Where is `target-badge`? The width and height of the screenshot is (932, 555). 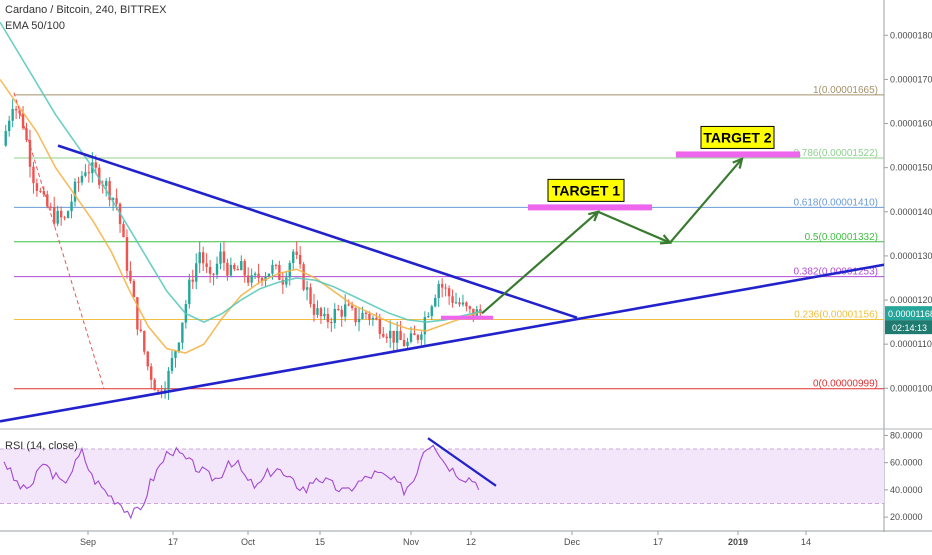 target-badge is located at coordinates (586, 190).